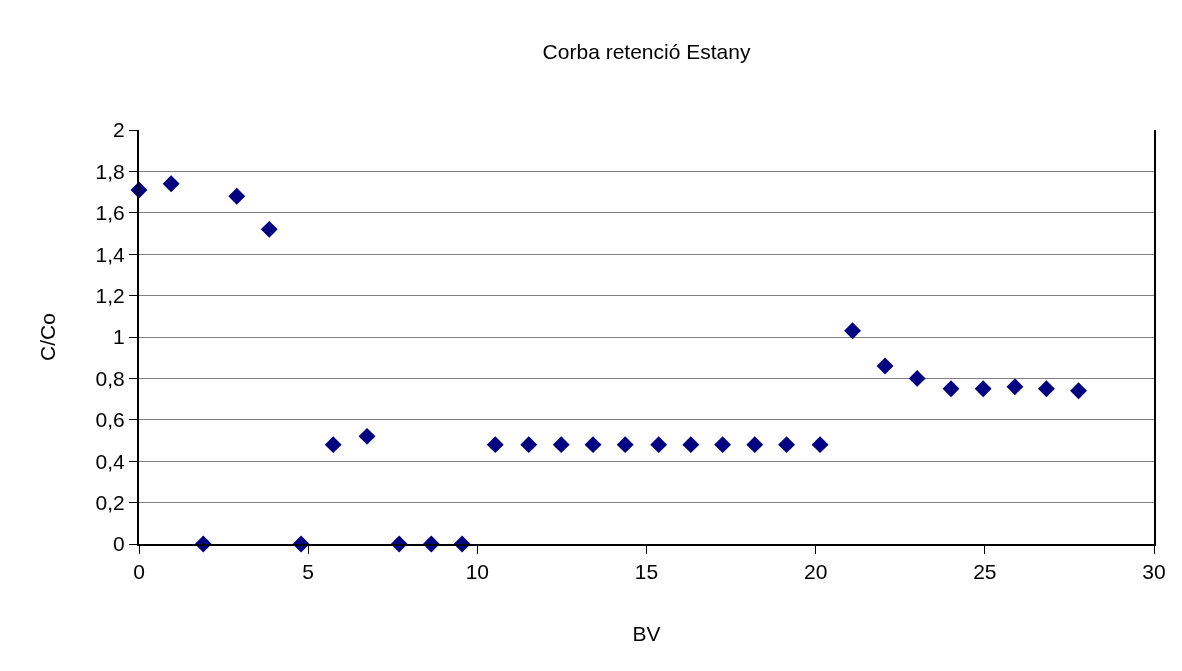  Describe the element at coordinates (646, 572) in the screenshot. I see `x-tick-label: 15` at that location.